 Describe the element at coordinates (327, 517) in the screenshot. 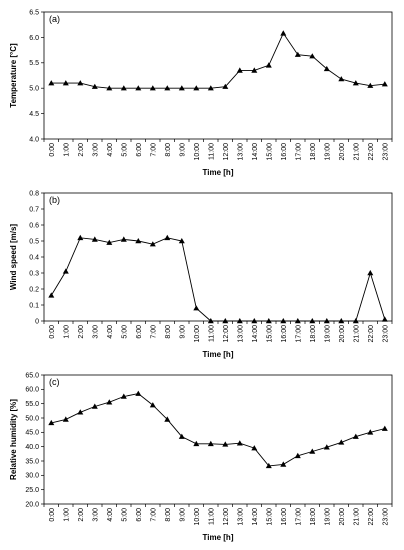

I see `relative-humidity-x-tick-label: 19:00` at that location.